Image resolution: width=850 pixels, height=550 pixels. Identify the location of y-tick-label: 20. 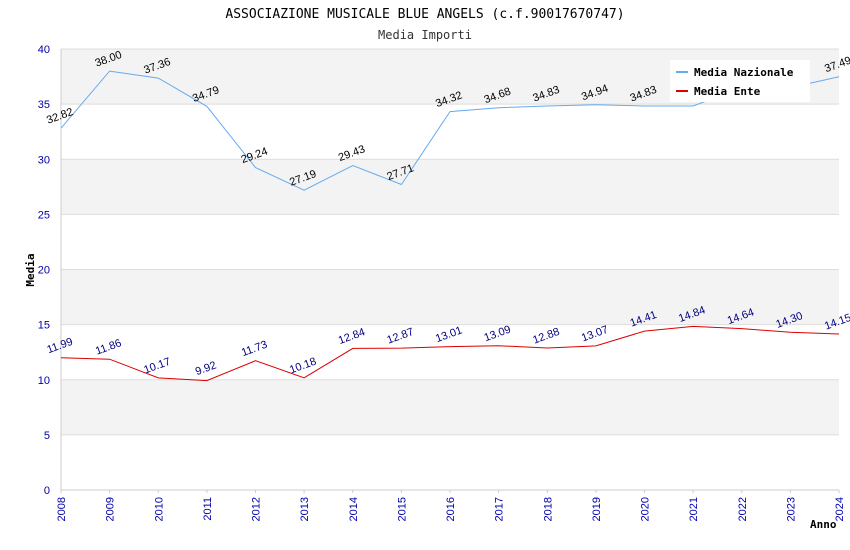
(44, 271).